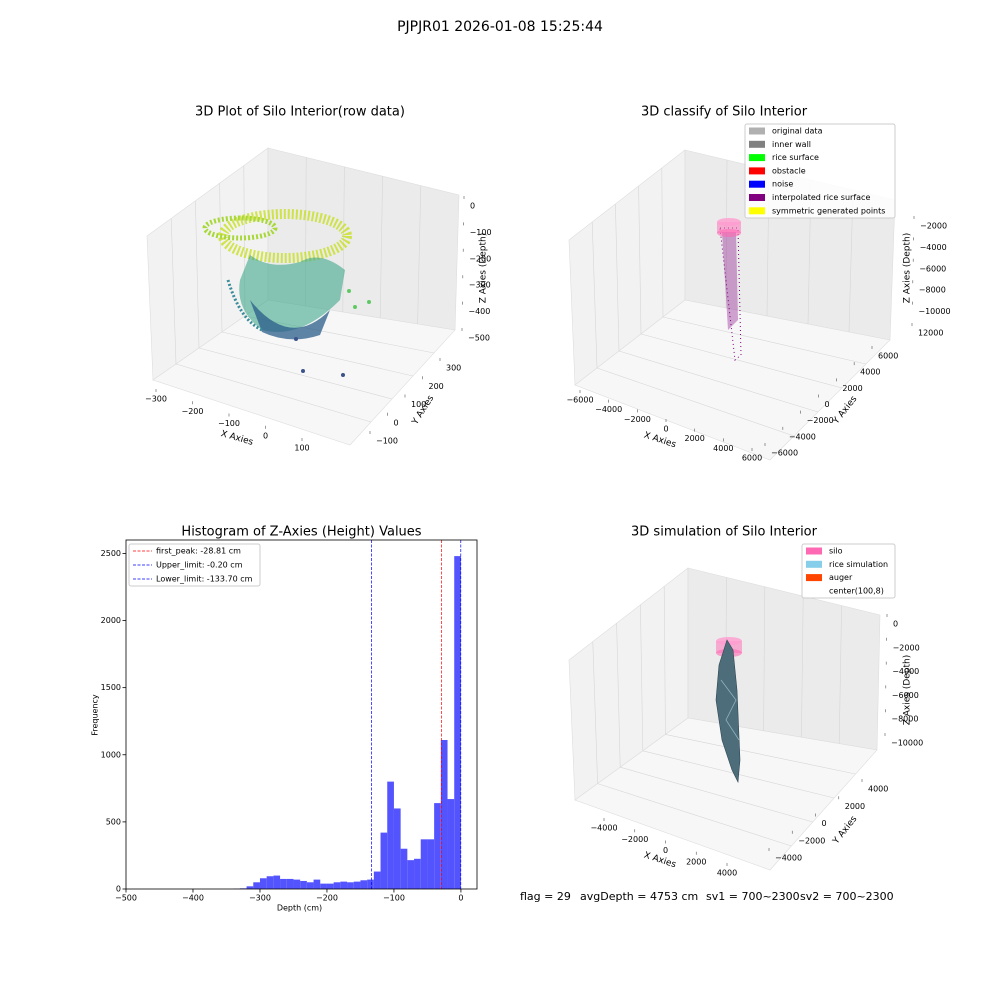 The height and width of the screenshot is (1000, 1000). What do you see at coordinates (460, 898) in the screenshot?
I see `x-tick-label: 0` at bounding box center [460, 898].